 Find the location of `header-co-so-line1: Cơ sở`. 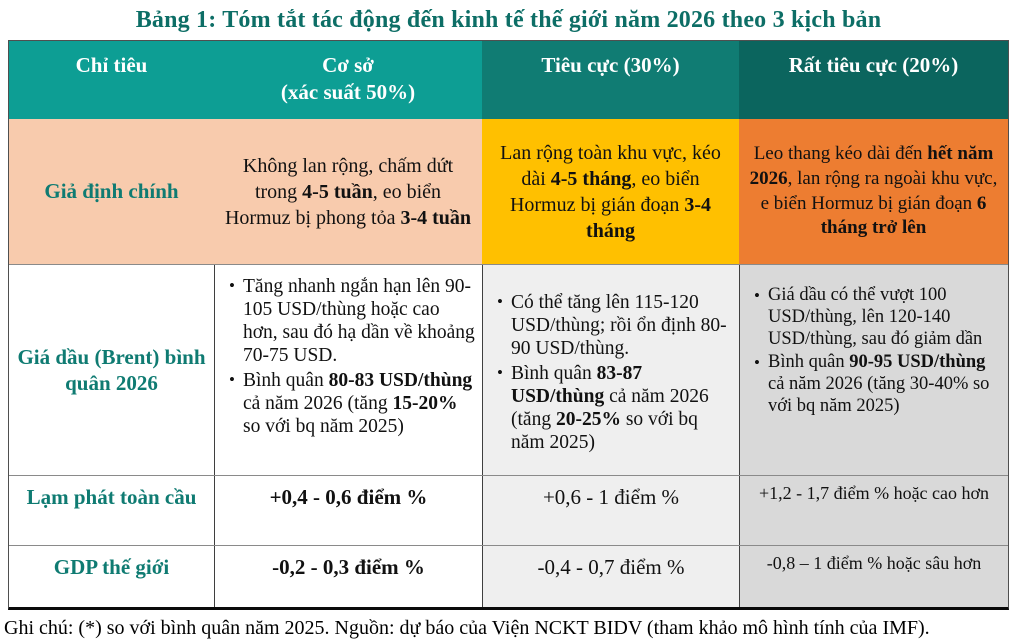

header-co-so-line1: Cơ sở is located at coordinates (348, 65).